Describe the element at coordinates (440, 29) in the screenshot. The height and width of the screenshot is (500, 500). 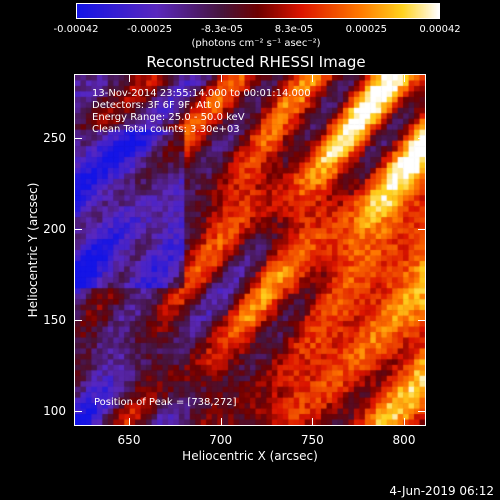
I see `colorbar-tick-label: 0.00042` at that location.